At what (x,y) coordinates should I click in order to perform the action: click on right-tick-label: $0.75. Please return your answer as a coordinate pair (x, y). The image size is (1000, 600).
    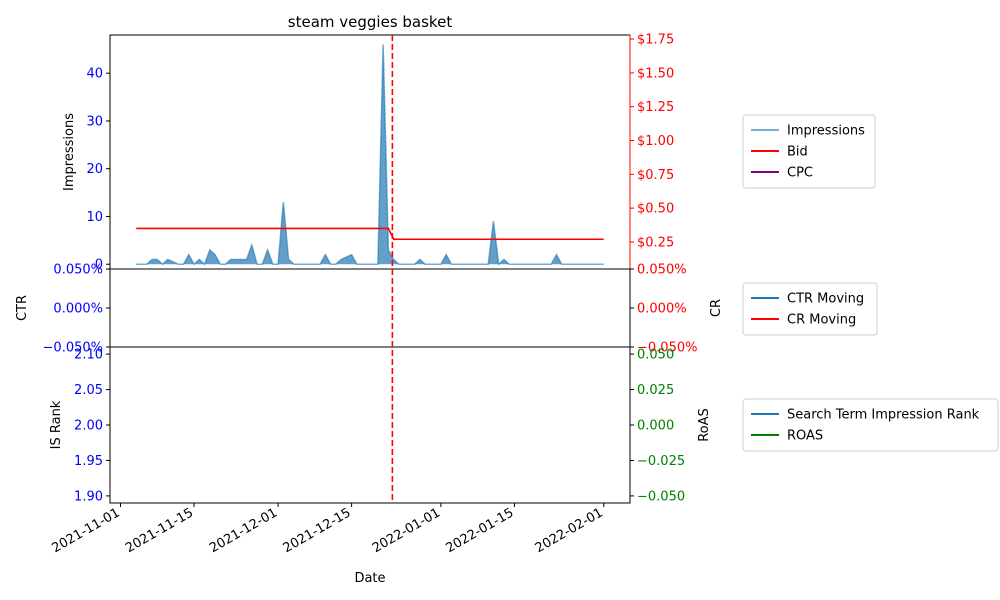
    Looking at the image, I should click on (655, 175).